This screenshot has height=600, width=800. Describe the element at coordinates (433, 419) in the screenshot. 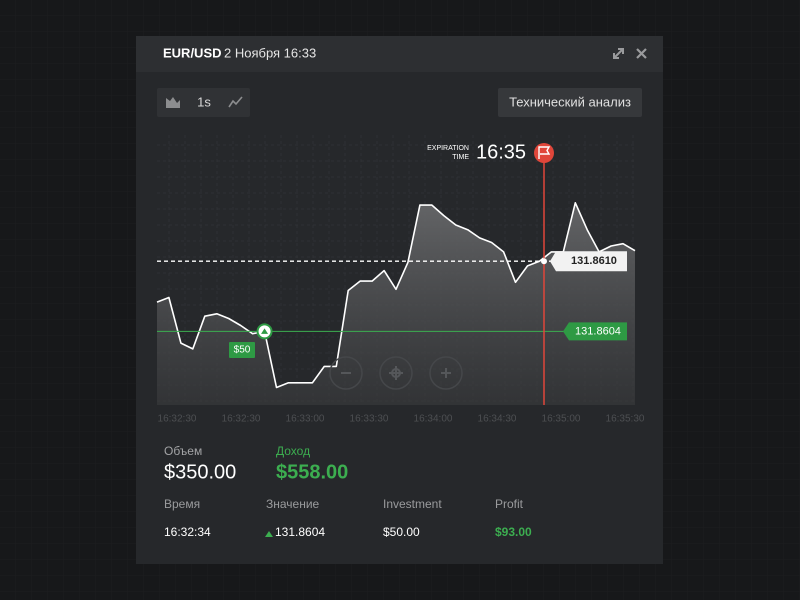

I see `x-tick-label: 16:34:00` at that location.